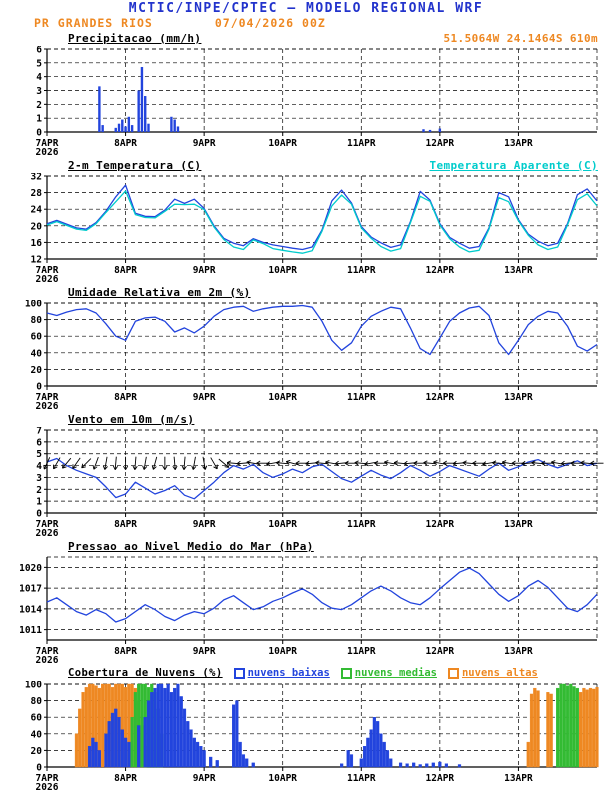  Describe the element at coordinates (306, 8) in the screenshot. I see `page-title: MCTIC/INPE/CPTEC — MODELO REGIONAL WRF` at that location.